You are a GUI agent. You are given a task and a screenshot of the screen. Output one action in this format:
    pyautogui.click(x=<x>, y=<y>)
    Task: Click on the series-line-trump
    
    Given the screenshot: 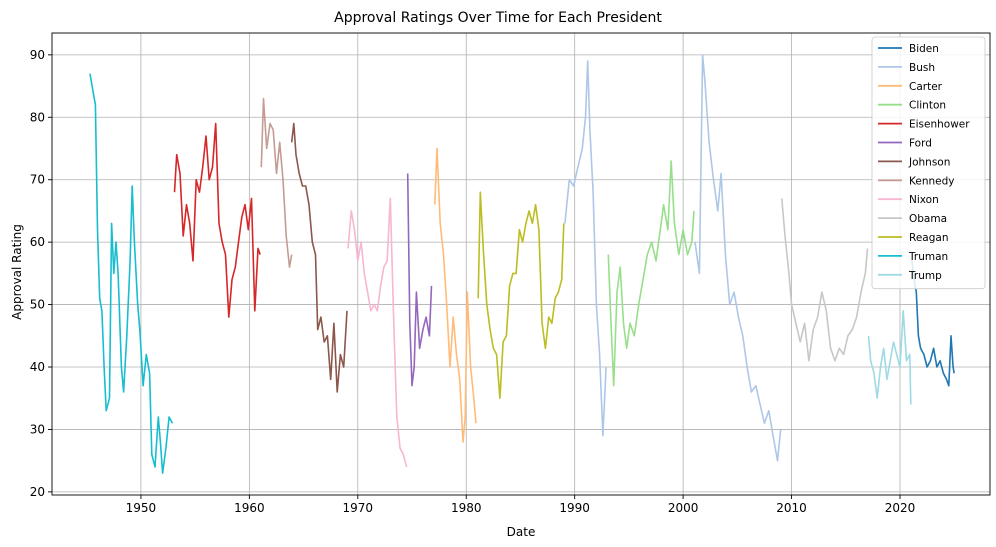 What is the action you would take?
    pyautogui.click(x=889, y=357)
    